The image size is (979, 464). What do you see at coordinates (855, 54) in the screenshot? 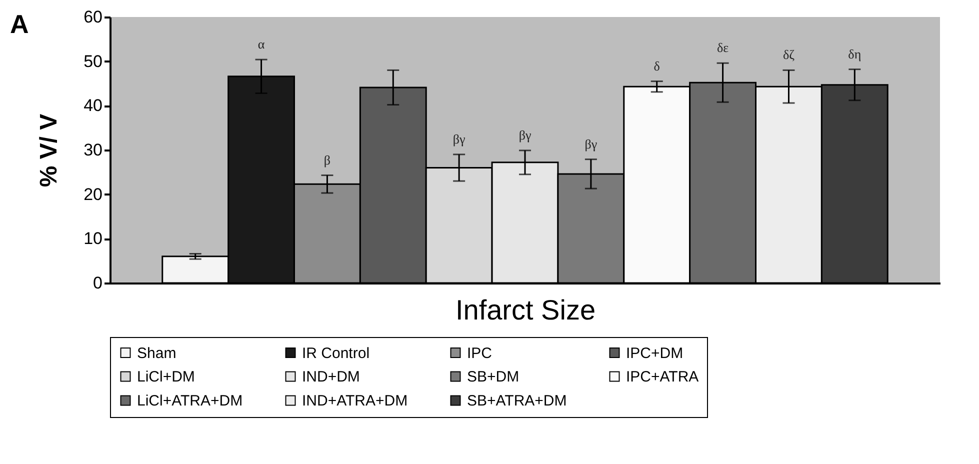
I see `data-label: δη` at bounding box center [855, 54].